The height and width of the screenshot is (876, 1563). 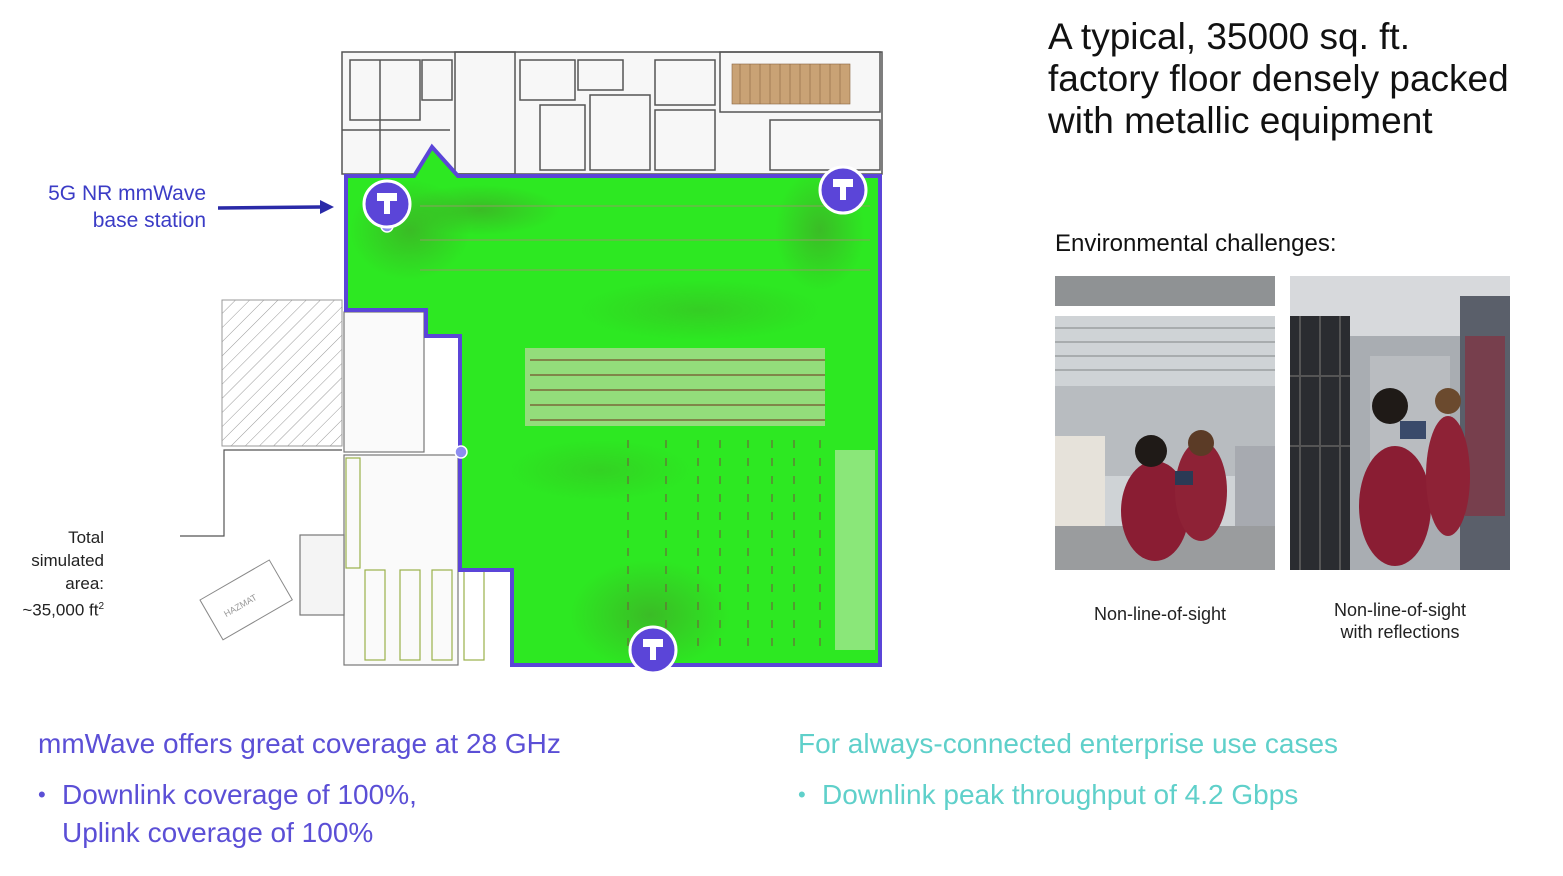 What do you see at coordinates (1060, 794) in the screenshot?
I see `bullet-line1: Downlink peak throughput of 4.2 Gbps` at bounding box center [1060, 794].